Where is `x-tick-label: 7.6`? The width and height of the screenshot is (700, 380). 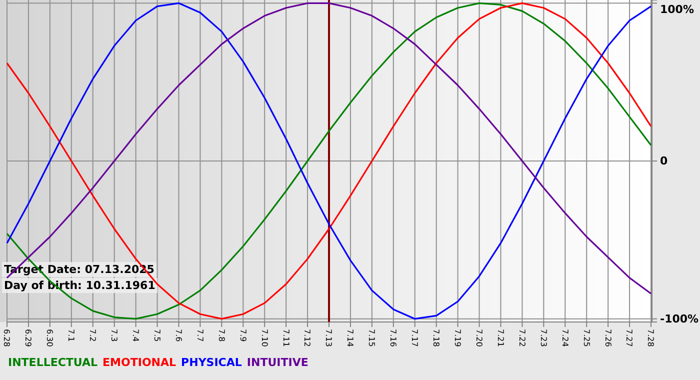 x-tick-label: 7.6 is located at coordinates (178, 335).